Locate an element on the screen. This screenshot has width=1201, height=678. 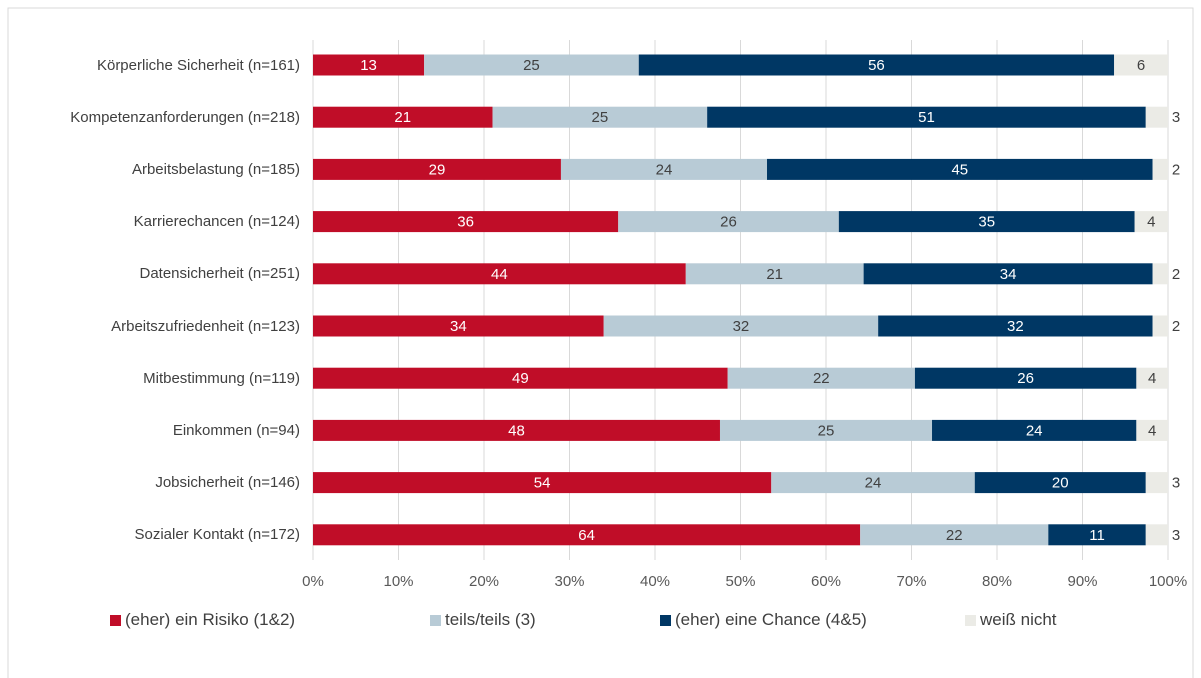
legend-item: weiß nicht is located at coordinates (1011, 620).